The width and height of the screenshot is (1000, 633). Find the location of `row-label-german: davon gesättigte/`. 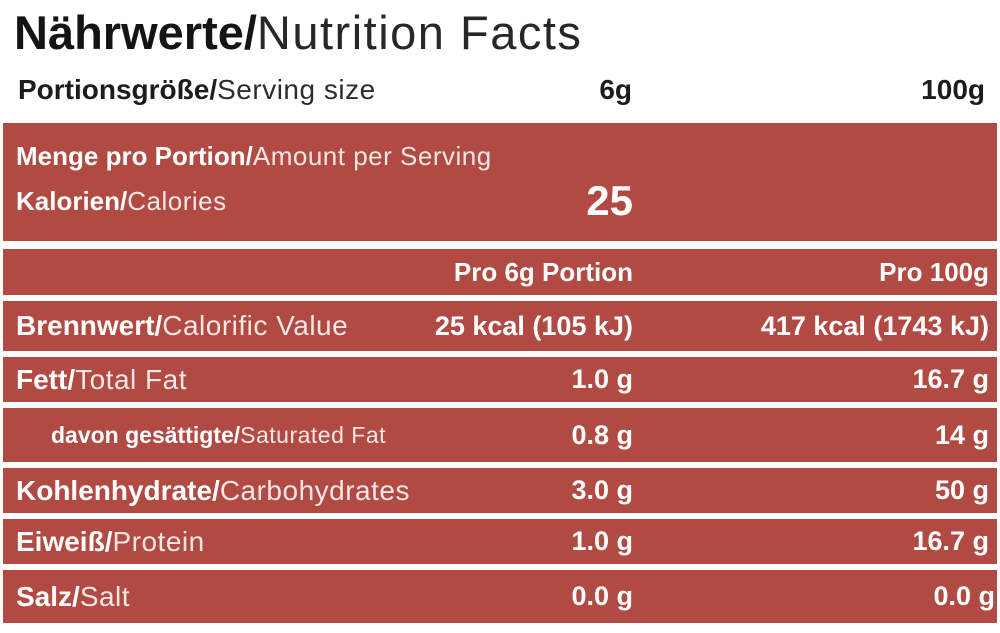

row-label-german: davon gesättigte/ is located at coordinates (146, 434).